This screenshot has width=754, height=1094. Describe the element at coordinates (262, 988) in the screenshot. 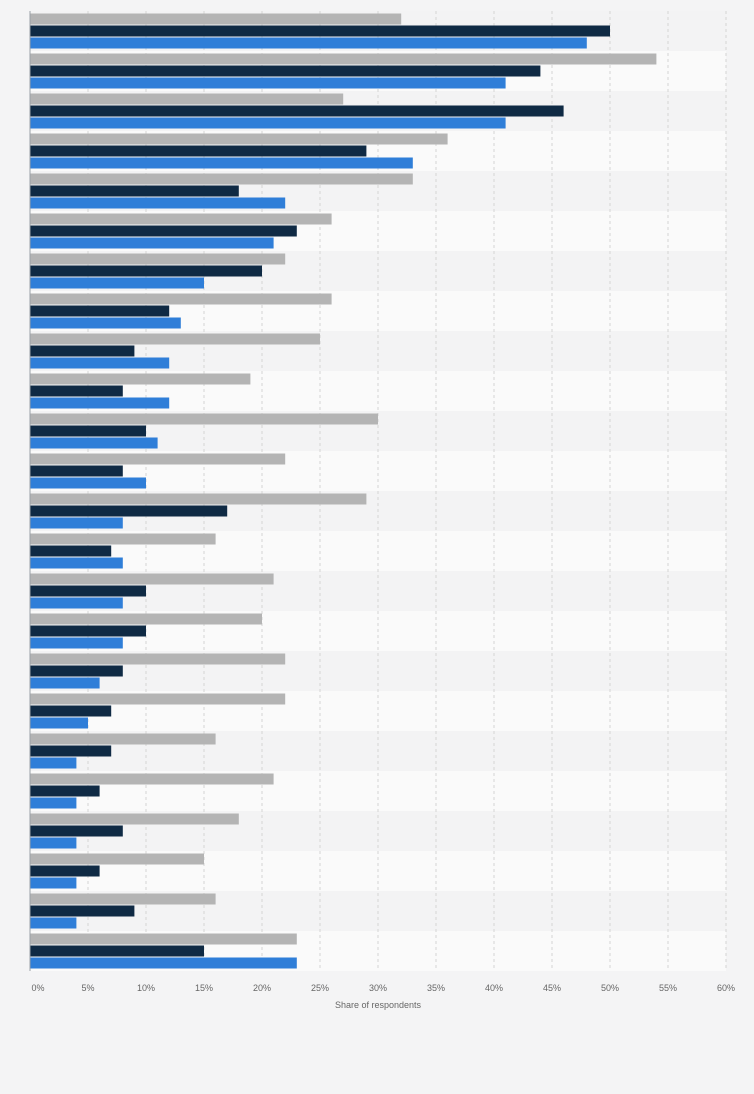

I see `x-tick-label: 20%` at that location.